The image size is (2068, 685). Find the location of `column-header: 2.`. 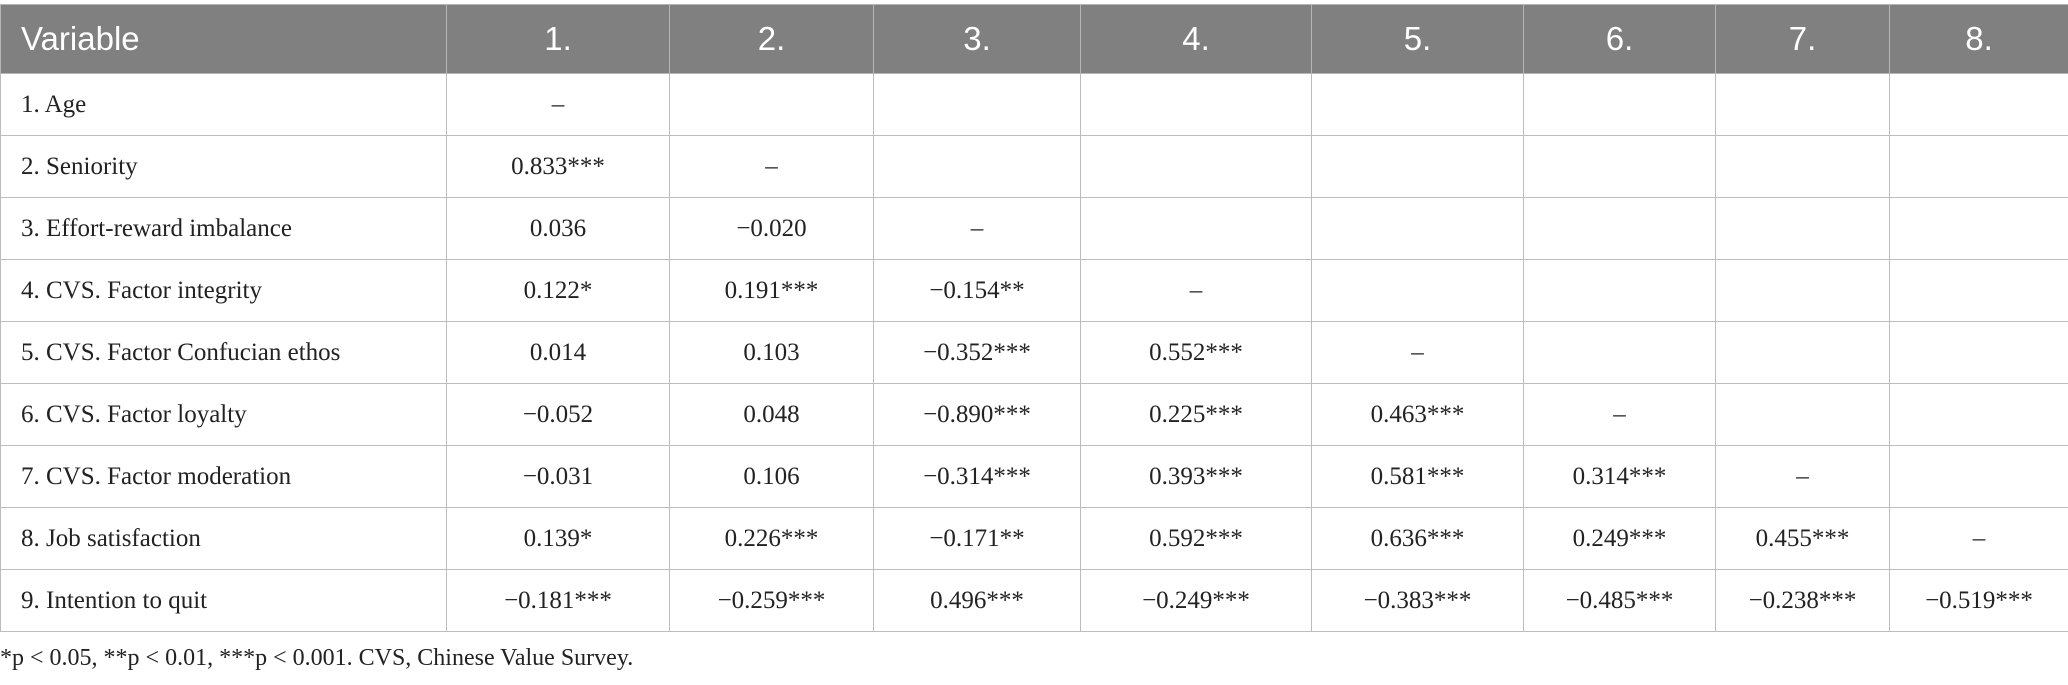

column-header: 2. is located at coordinates (771, 39).